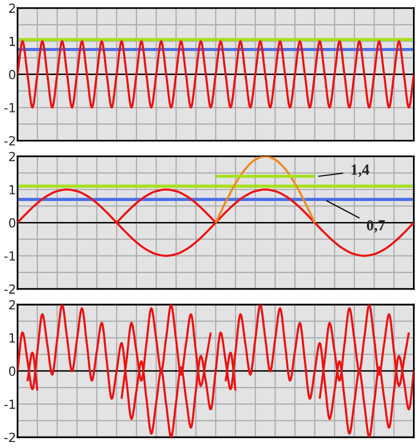 The height and width of the screenshot is (448, 418). I want to click on annotation: 0,7, so click(375, 226).